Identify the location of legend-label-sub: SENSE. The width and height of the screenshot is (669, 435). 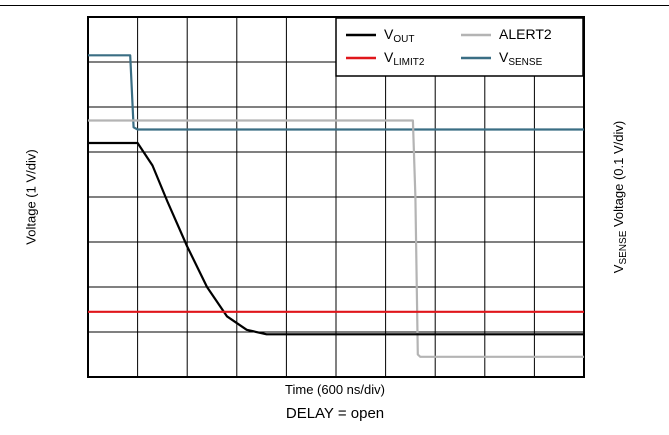
(525, 62).